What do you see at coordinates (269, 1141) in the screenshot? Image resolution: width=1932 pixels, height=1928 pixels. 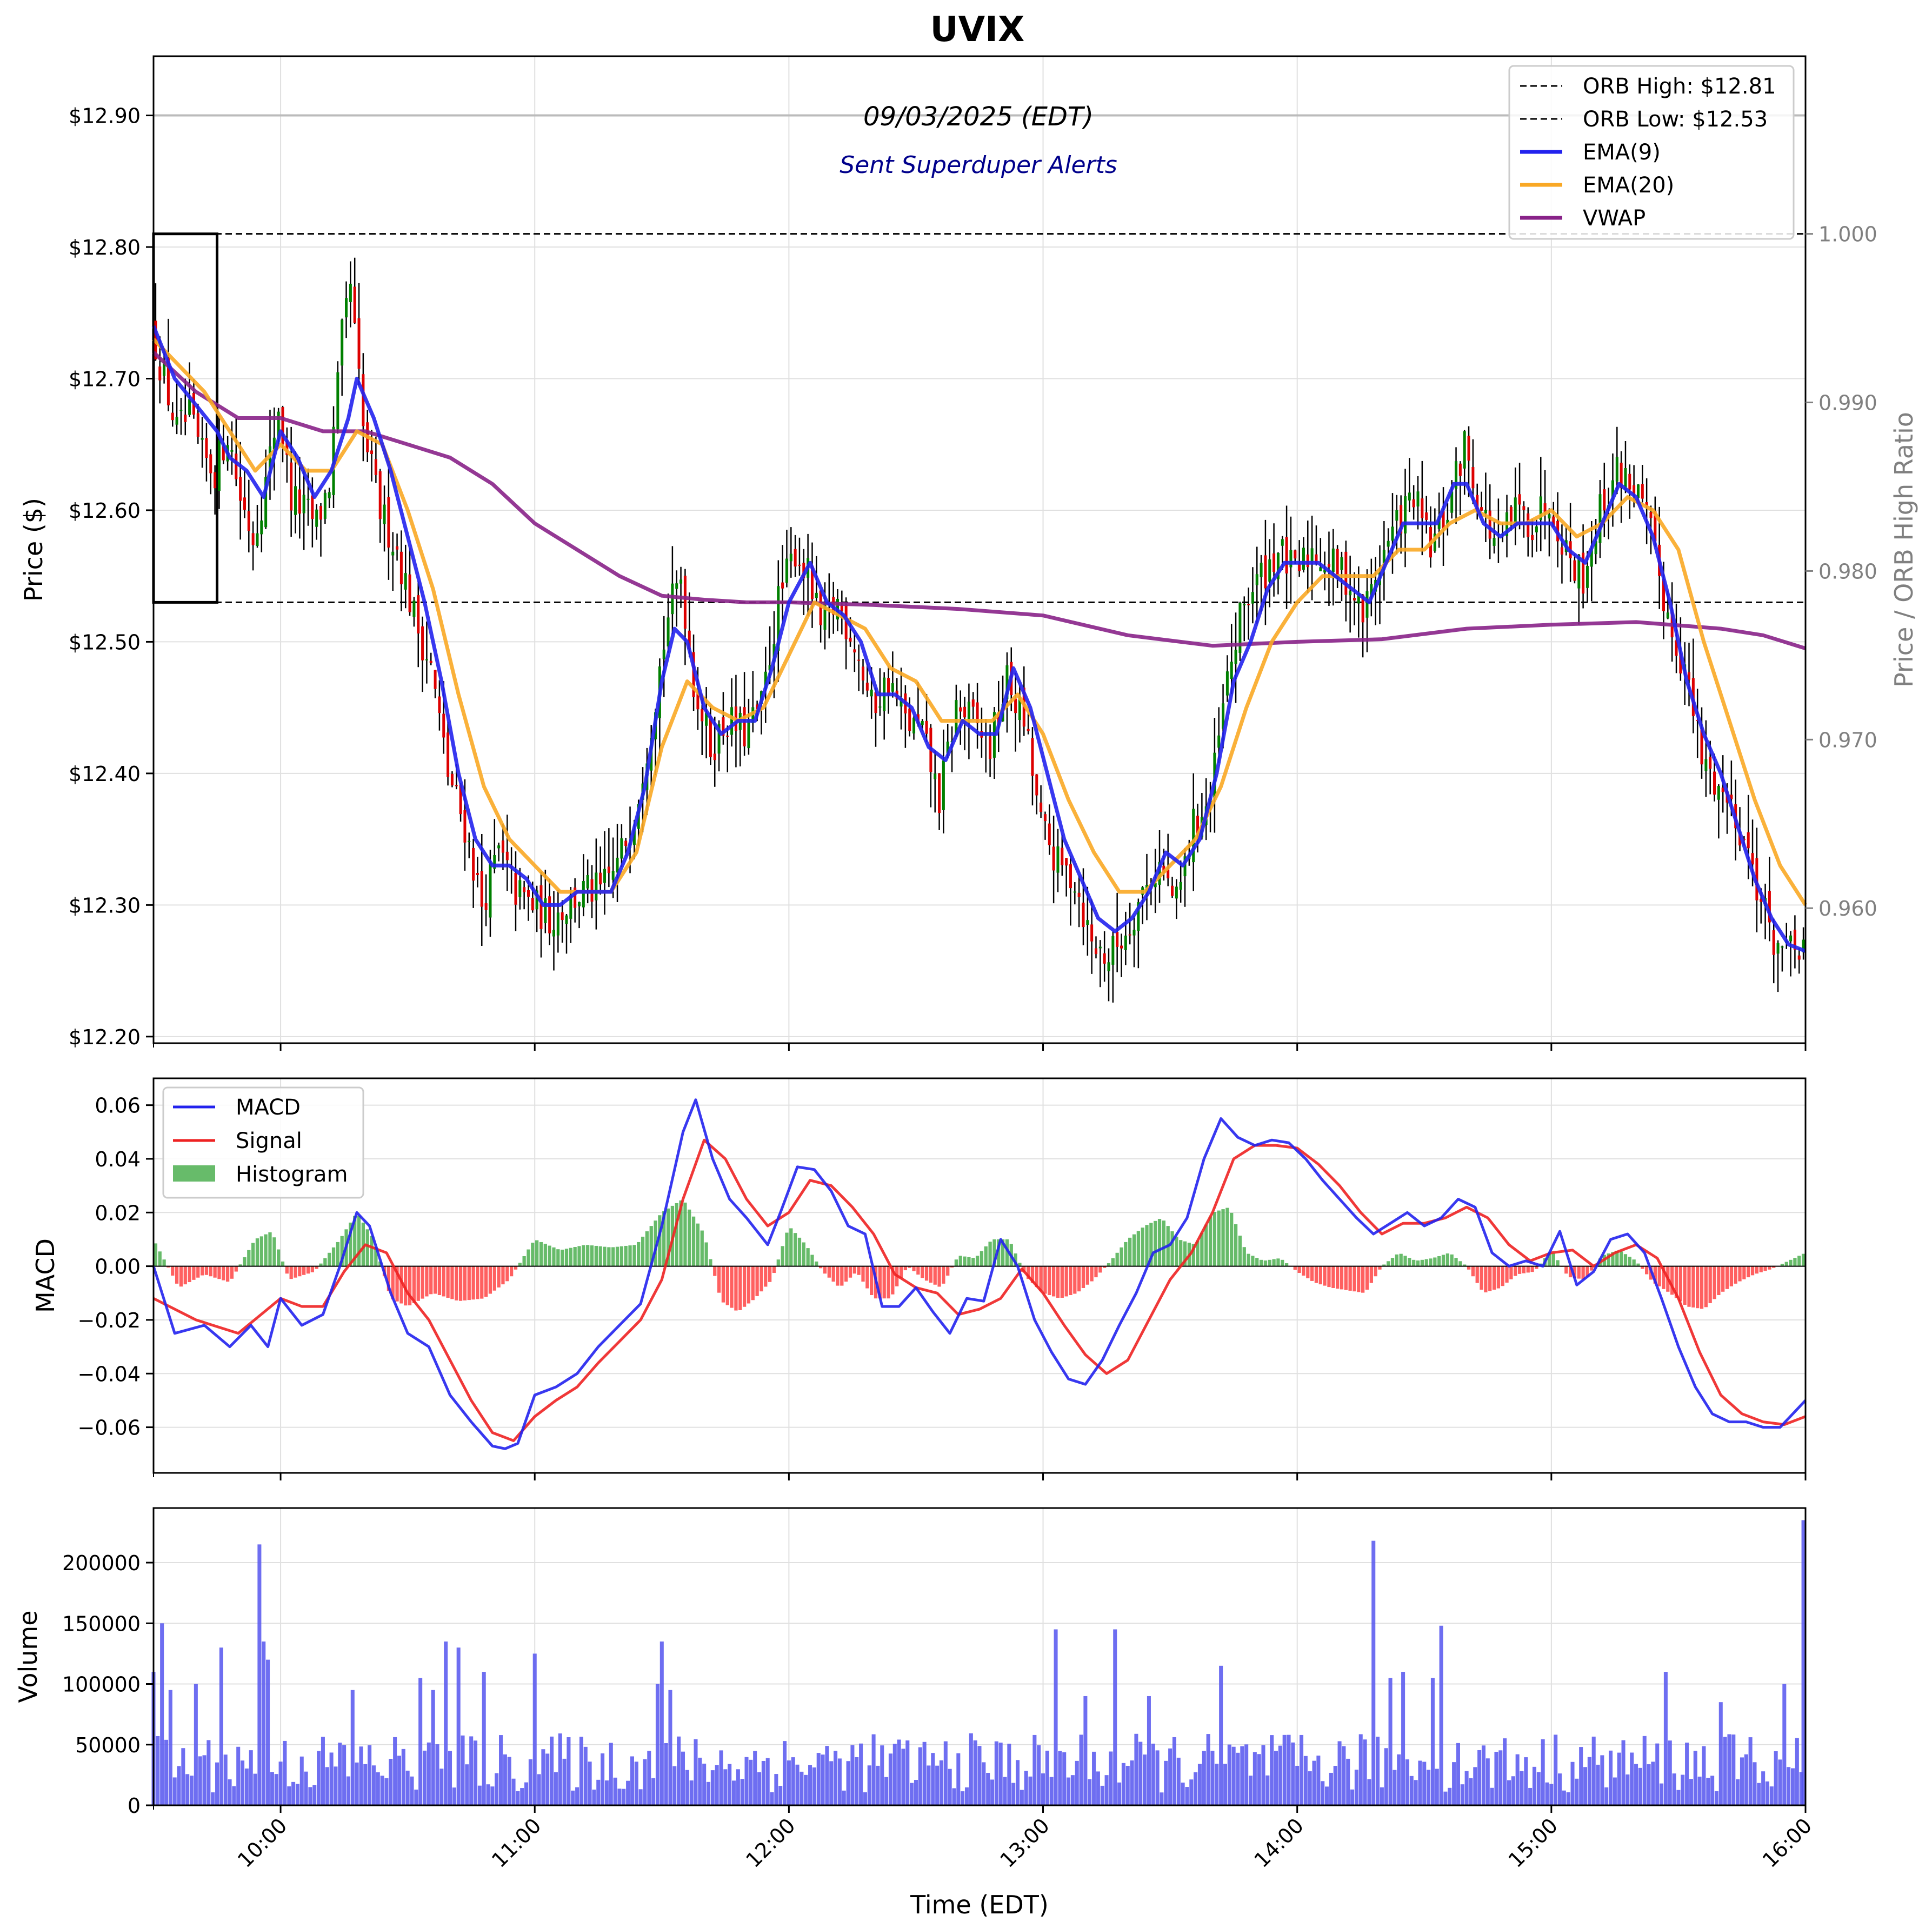 I see `legend-label-signal: Signal` at bounding box center [269, 1141].